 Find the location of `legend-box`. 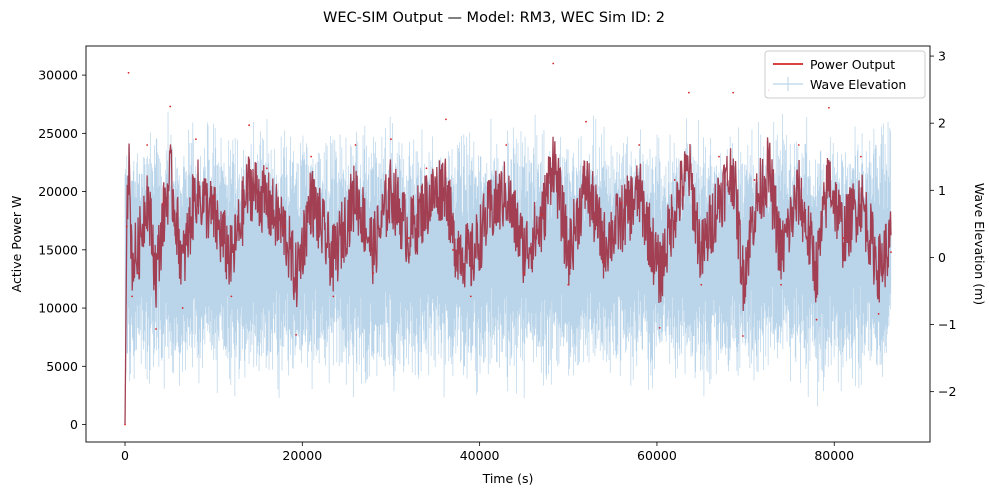

legend-box is located at coordinates (845, 74).